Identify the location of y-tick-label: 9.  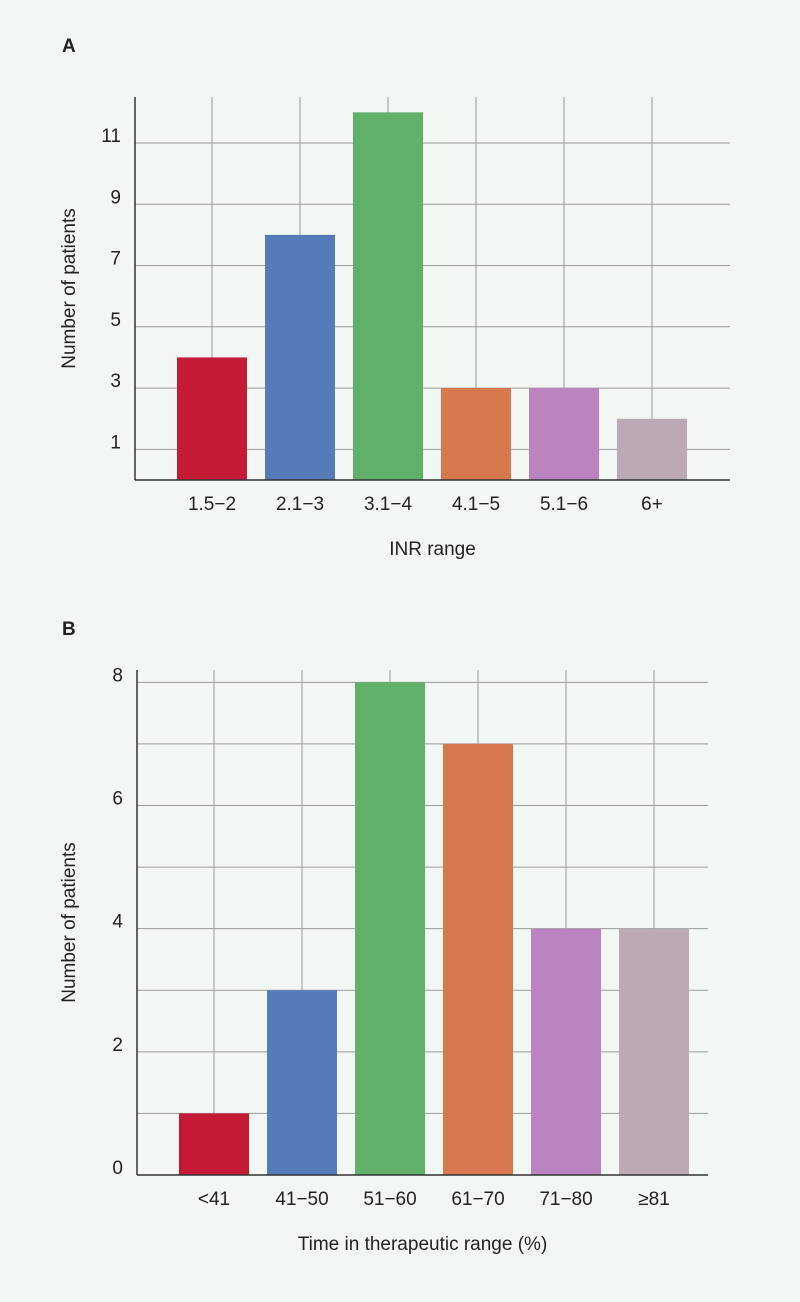
(115, 197).